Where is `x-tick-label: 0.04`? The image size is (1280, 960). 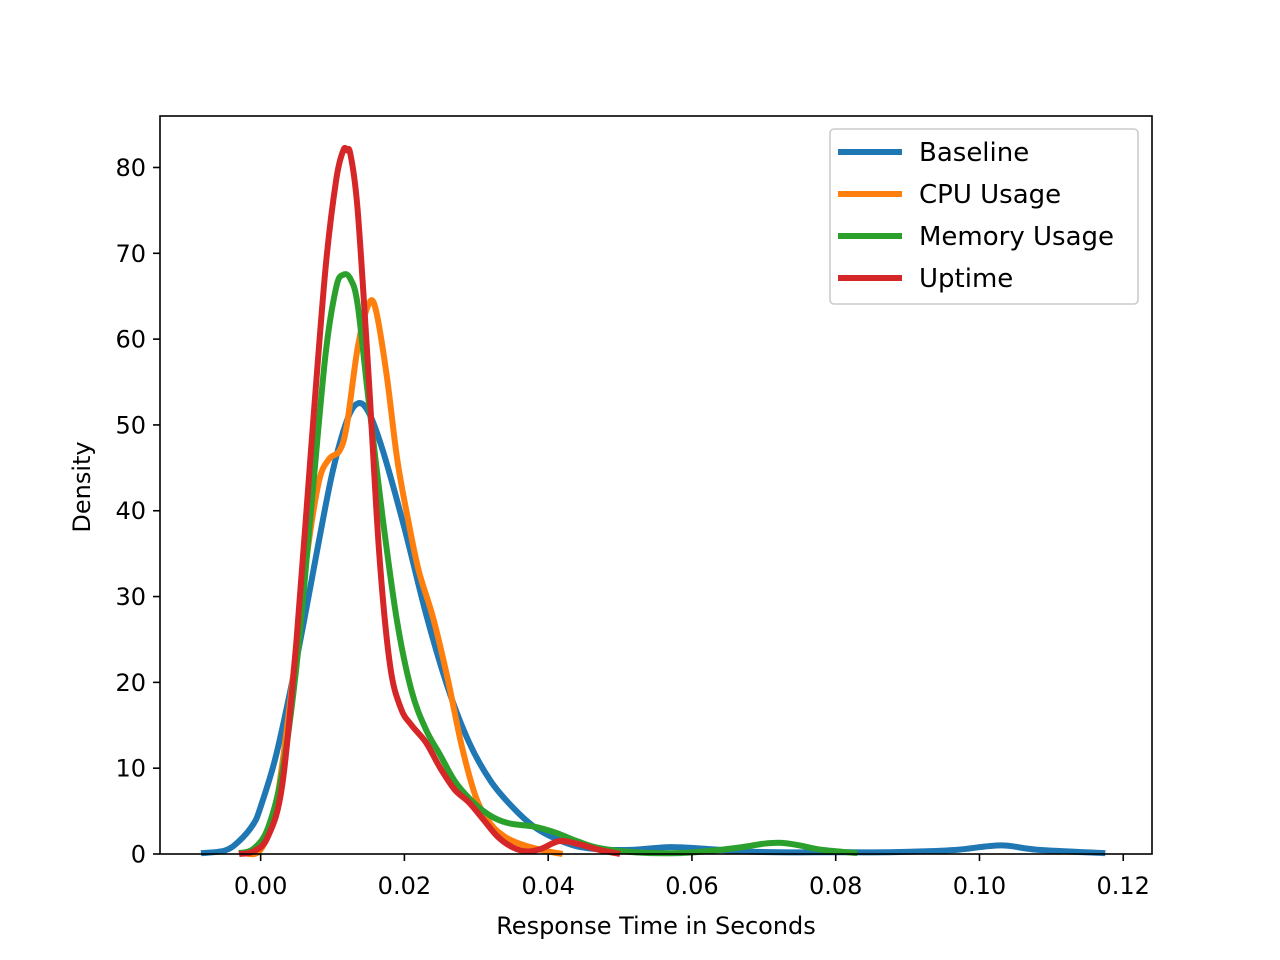 x-tick-label: 0.04 is located at coordinates (547, 886).